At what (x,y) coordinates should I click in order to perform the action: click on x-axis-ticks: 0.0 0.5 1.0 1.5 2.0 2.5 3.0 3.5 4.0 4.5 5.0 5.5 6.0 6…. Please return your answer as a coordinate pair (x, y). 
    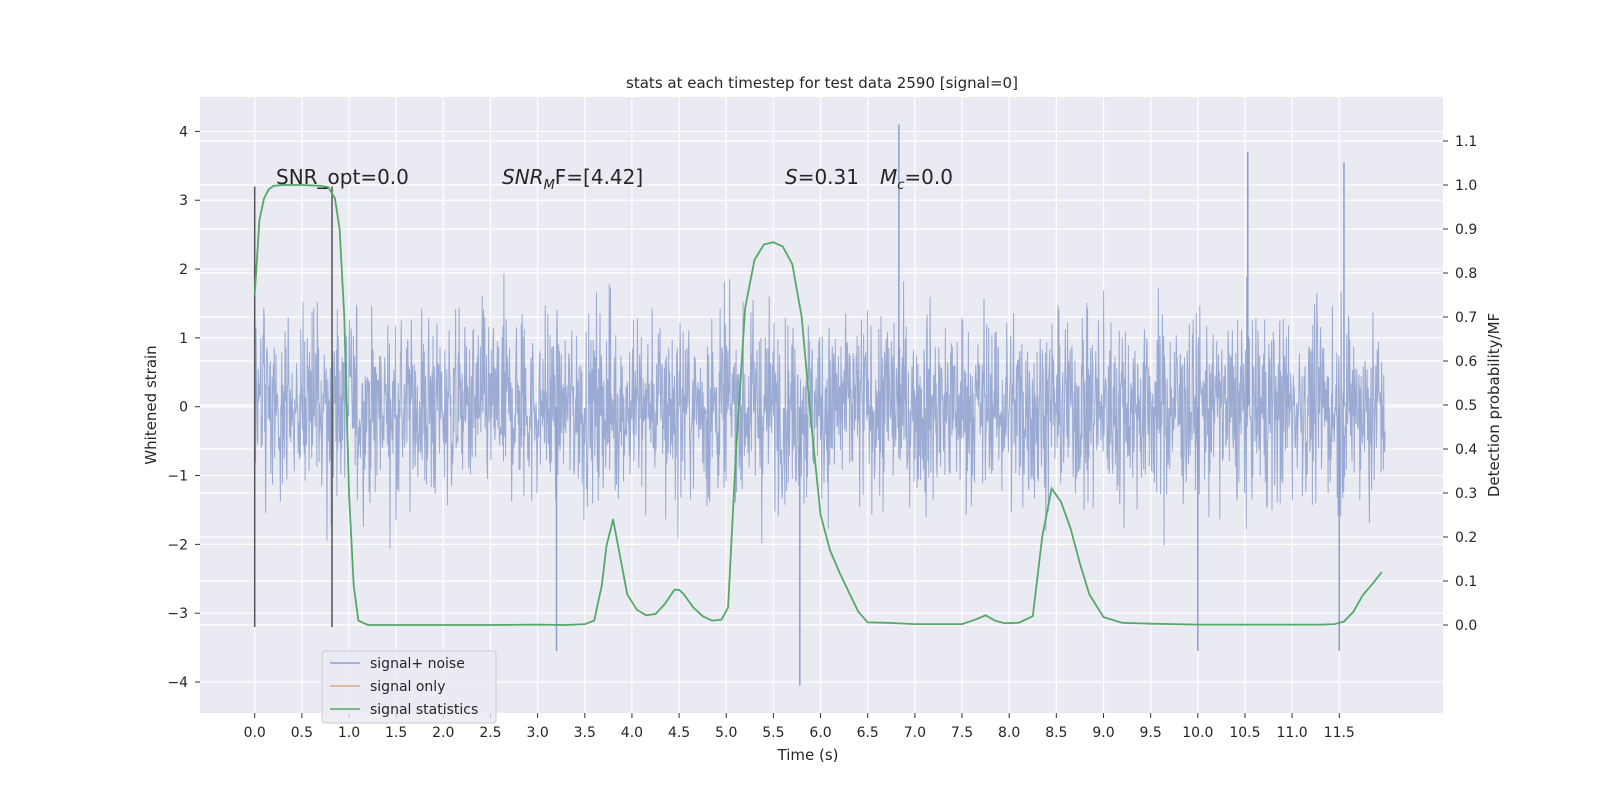
    Looking at the image, I should click on (799, 727).